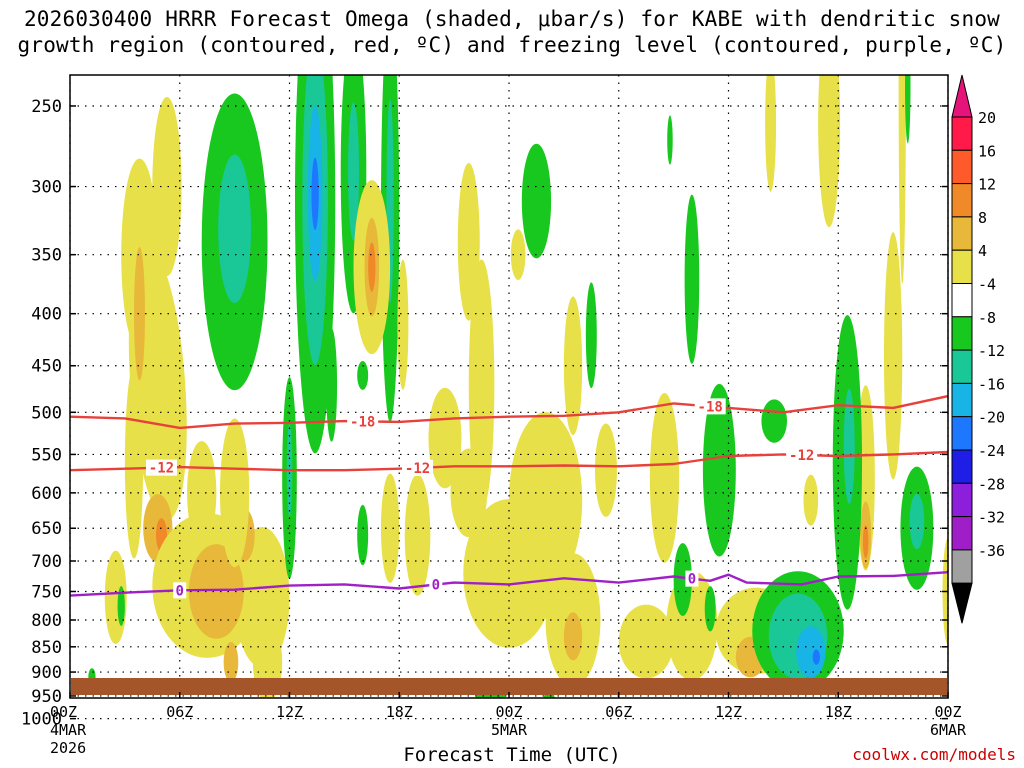  I want to click on colorbar-bottom-arrow, so click(962, 603).